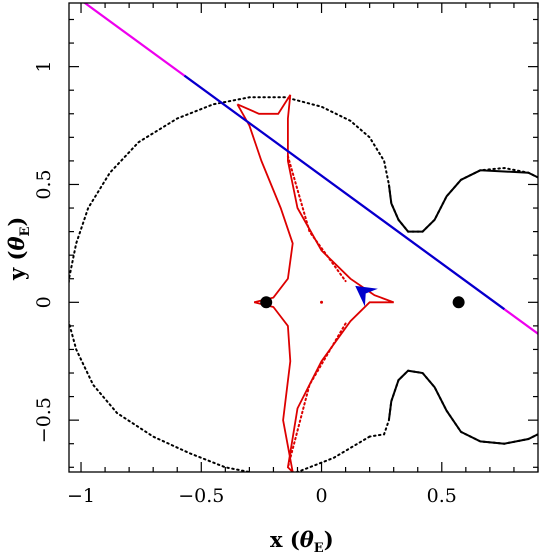  What do you see at coordinates (316, 219) in the screenshot?
I see `caustic-dotted-upper` at bounding box center [316, 219].